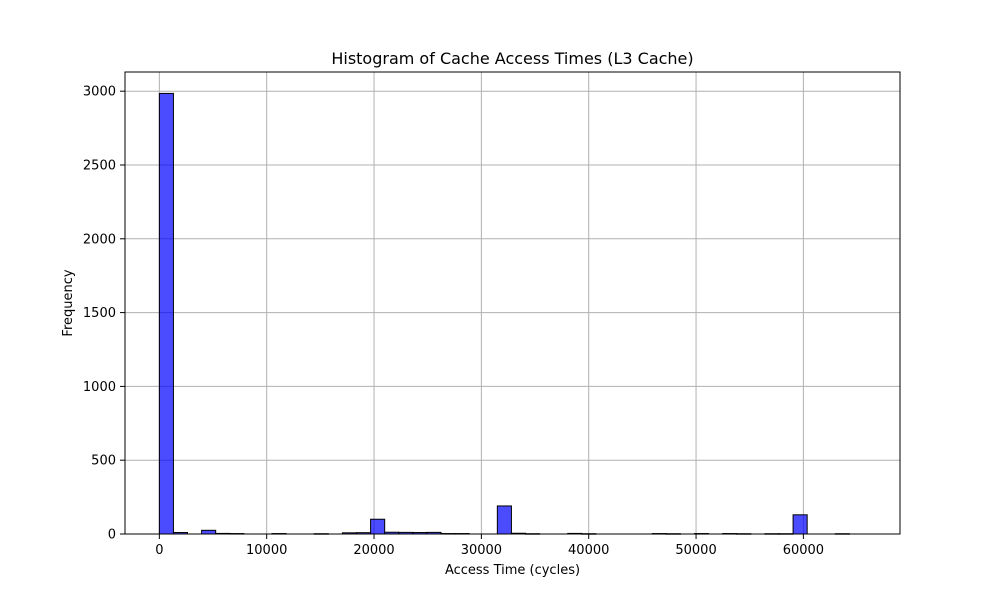 This screenshot has width=1000, height=600. Describe the element at coordinates (266, 550) in the screenshot. I see `x-tick-label: 10000` at that location.